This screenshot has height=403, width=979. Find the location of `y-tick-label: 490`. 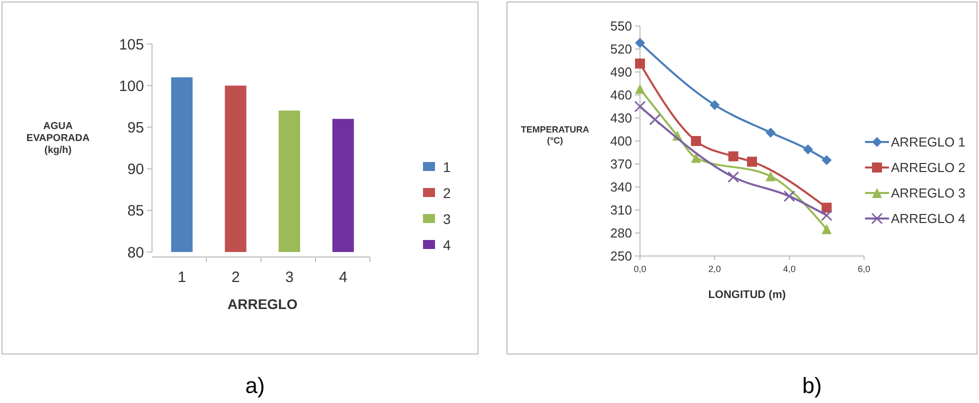

y-tick-label: 490 is located at coordinates (621, 72).